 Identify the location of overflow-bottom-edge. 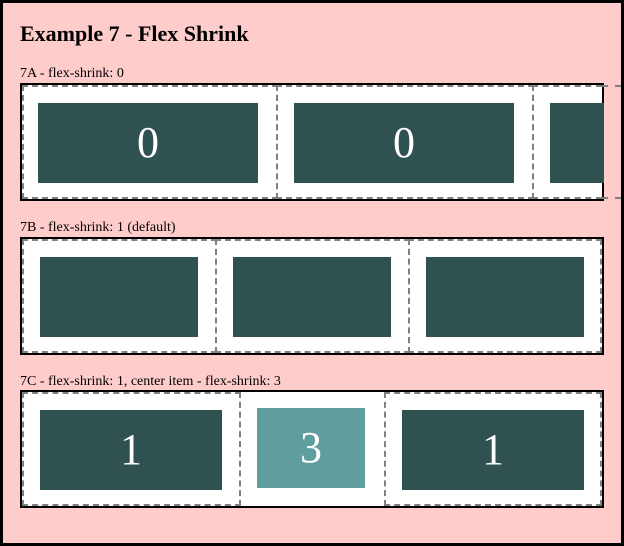
(611, 198).